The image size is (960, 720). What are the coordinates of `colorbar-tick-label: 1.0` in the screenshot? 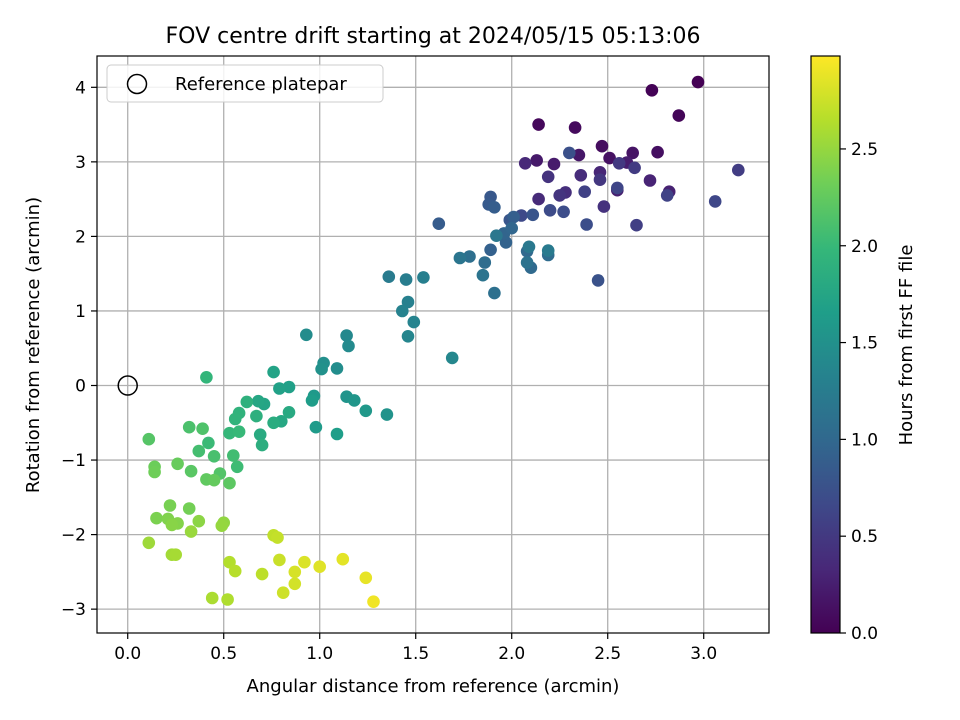 It's located at (864, 440).